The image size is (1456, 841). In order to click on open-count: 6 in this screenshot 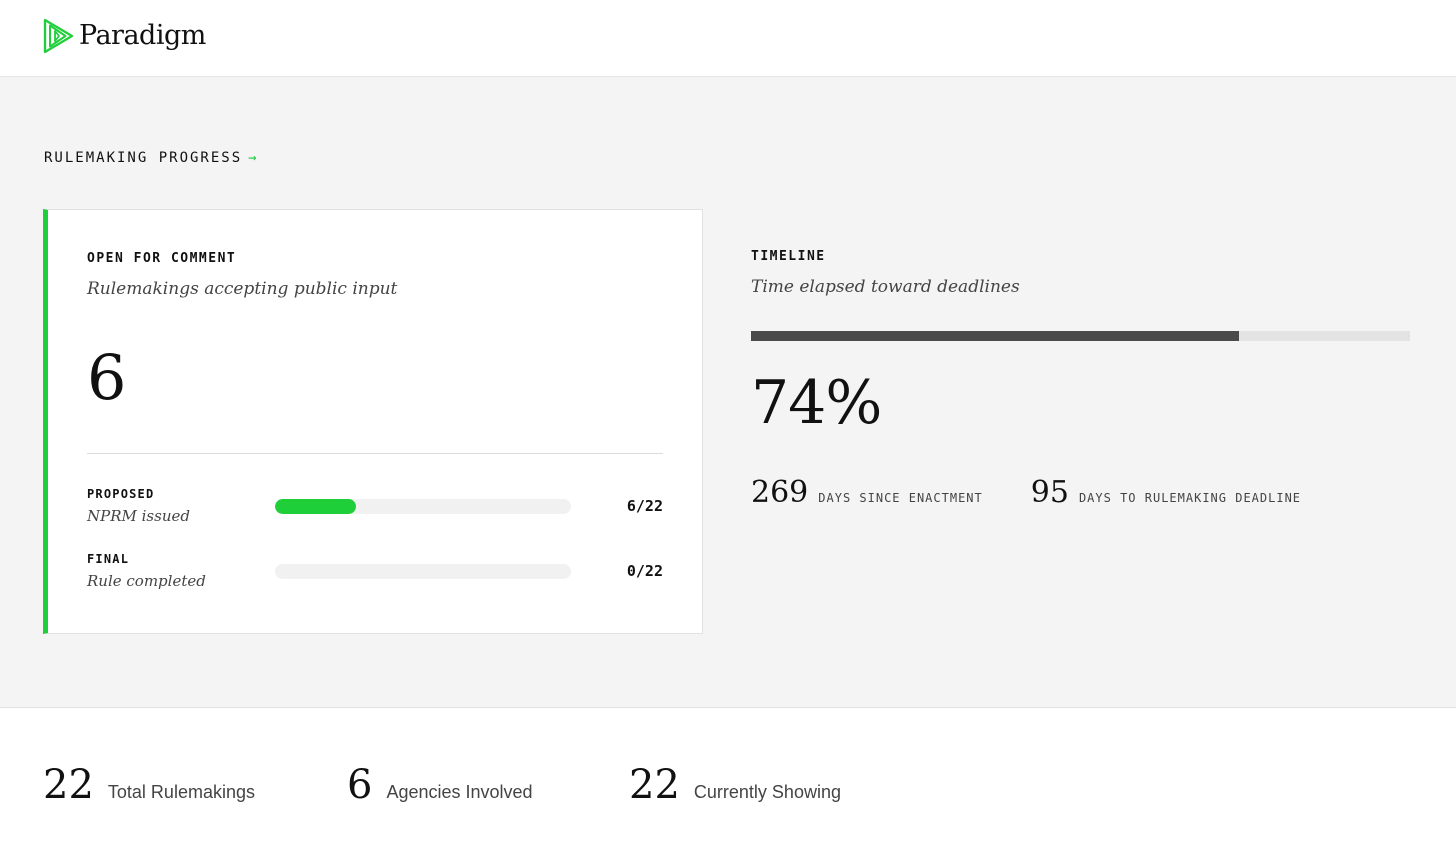, I will do `click(107, 377)`.